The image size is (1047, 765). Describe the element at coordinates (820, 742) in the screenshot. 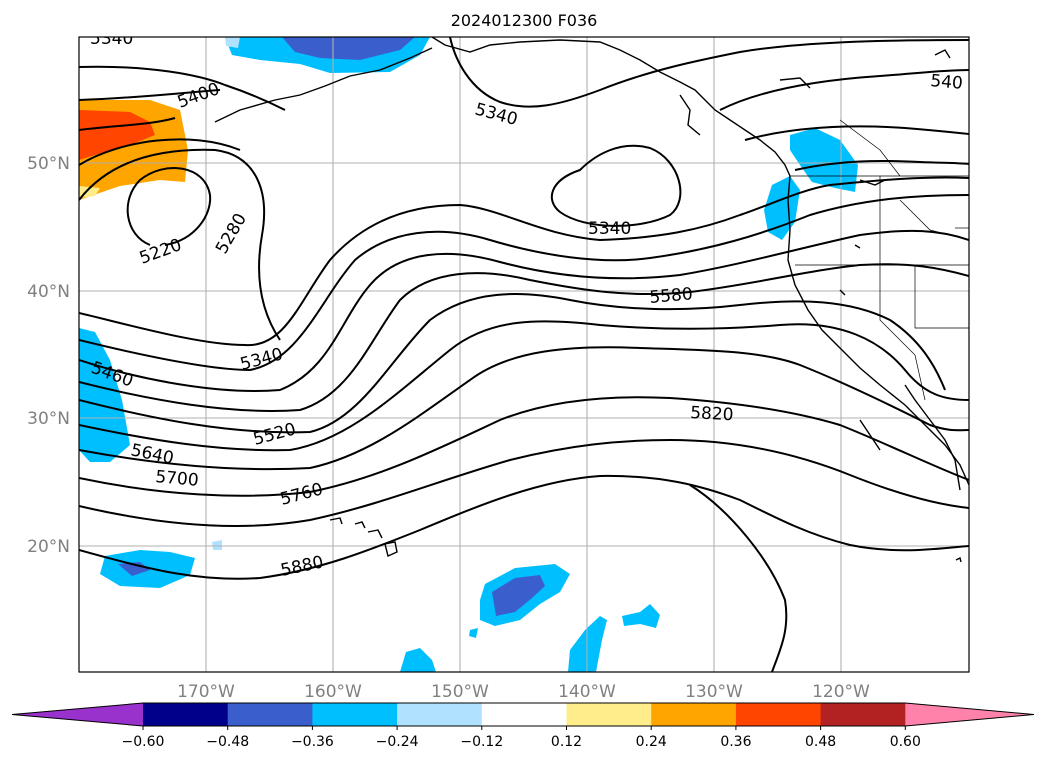

I see `colorbar-tick-label: 0.48` at that location.